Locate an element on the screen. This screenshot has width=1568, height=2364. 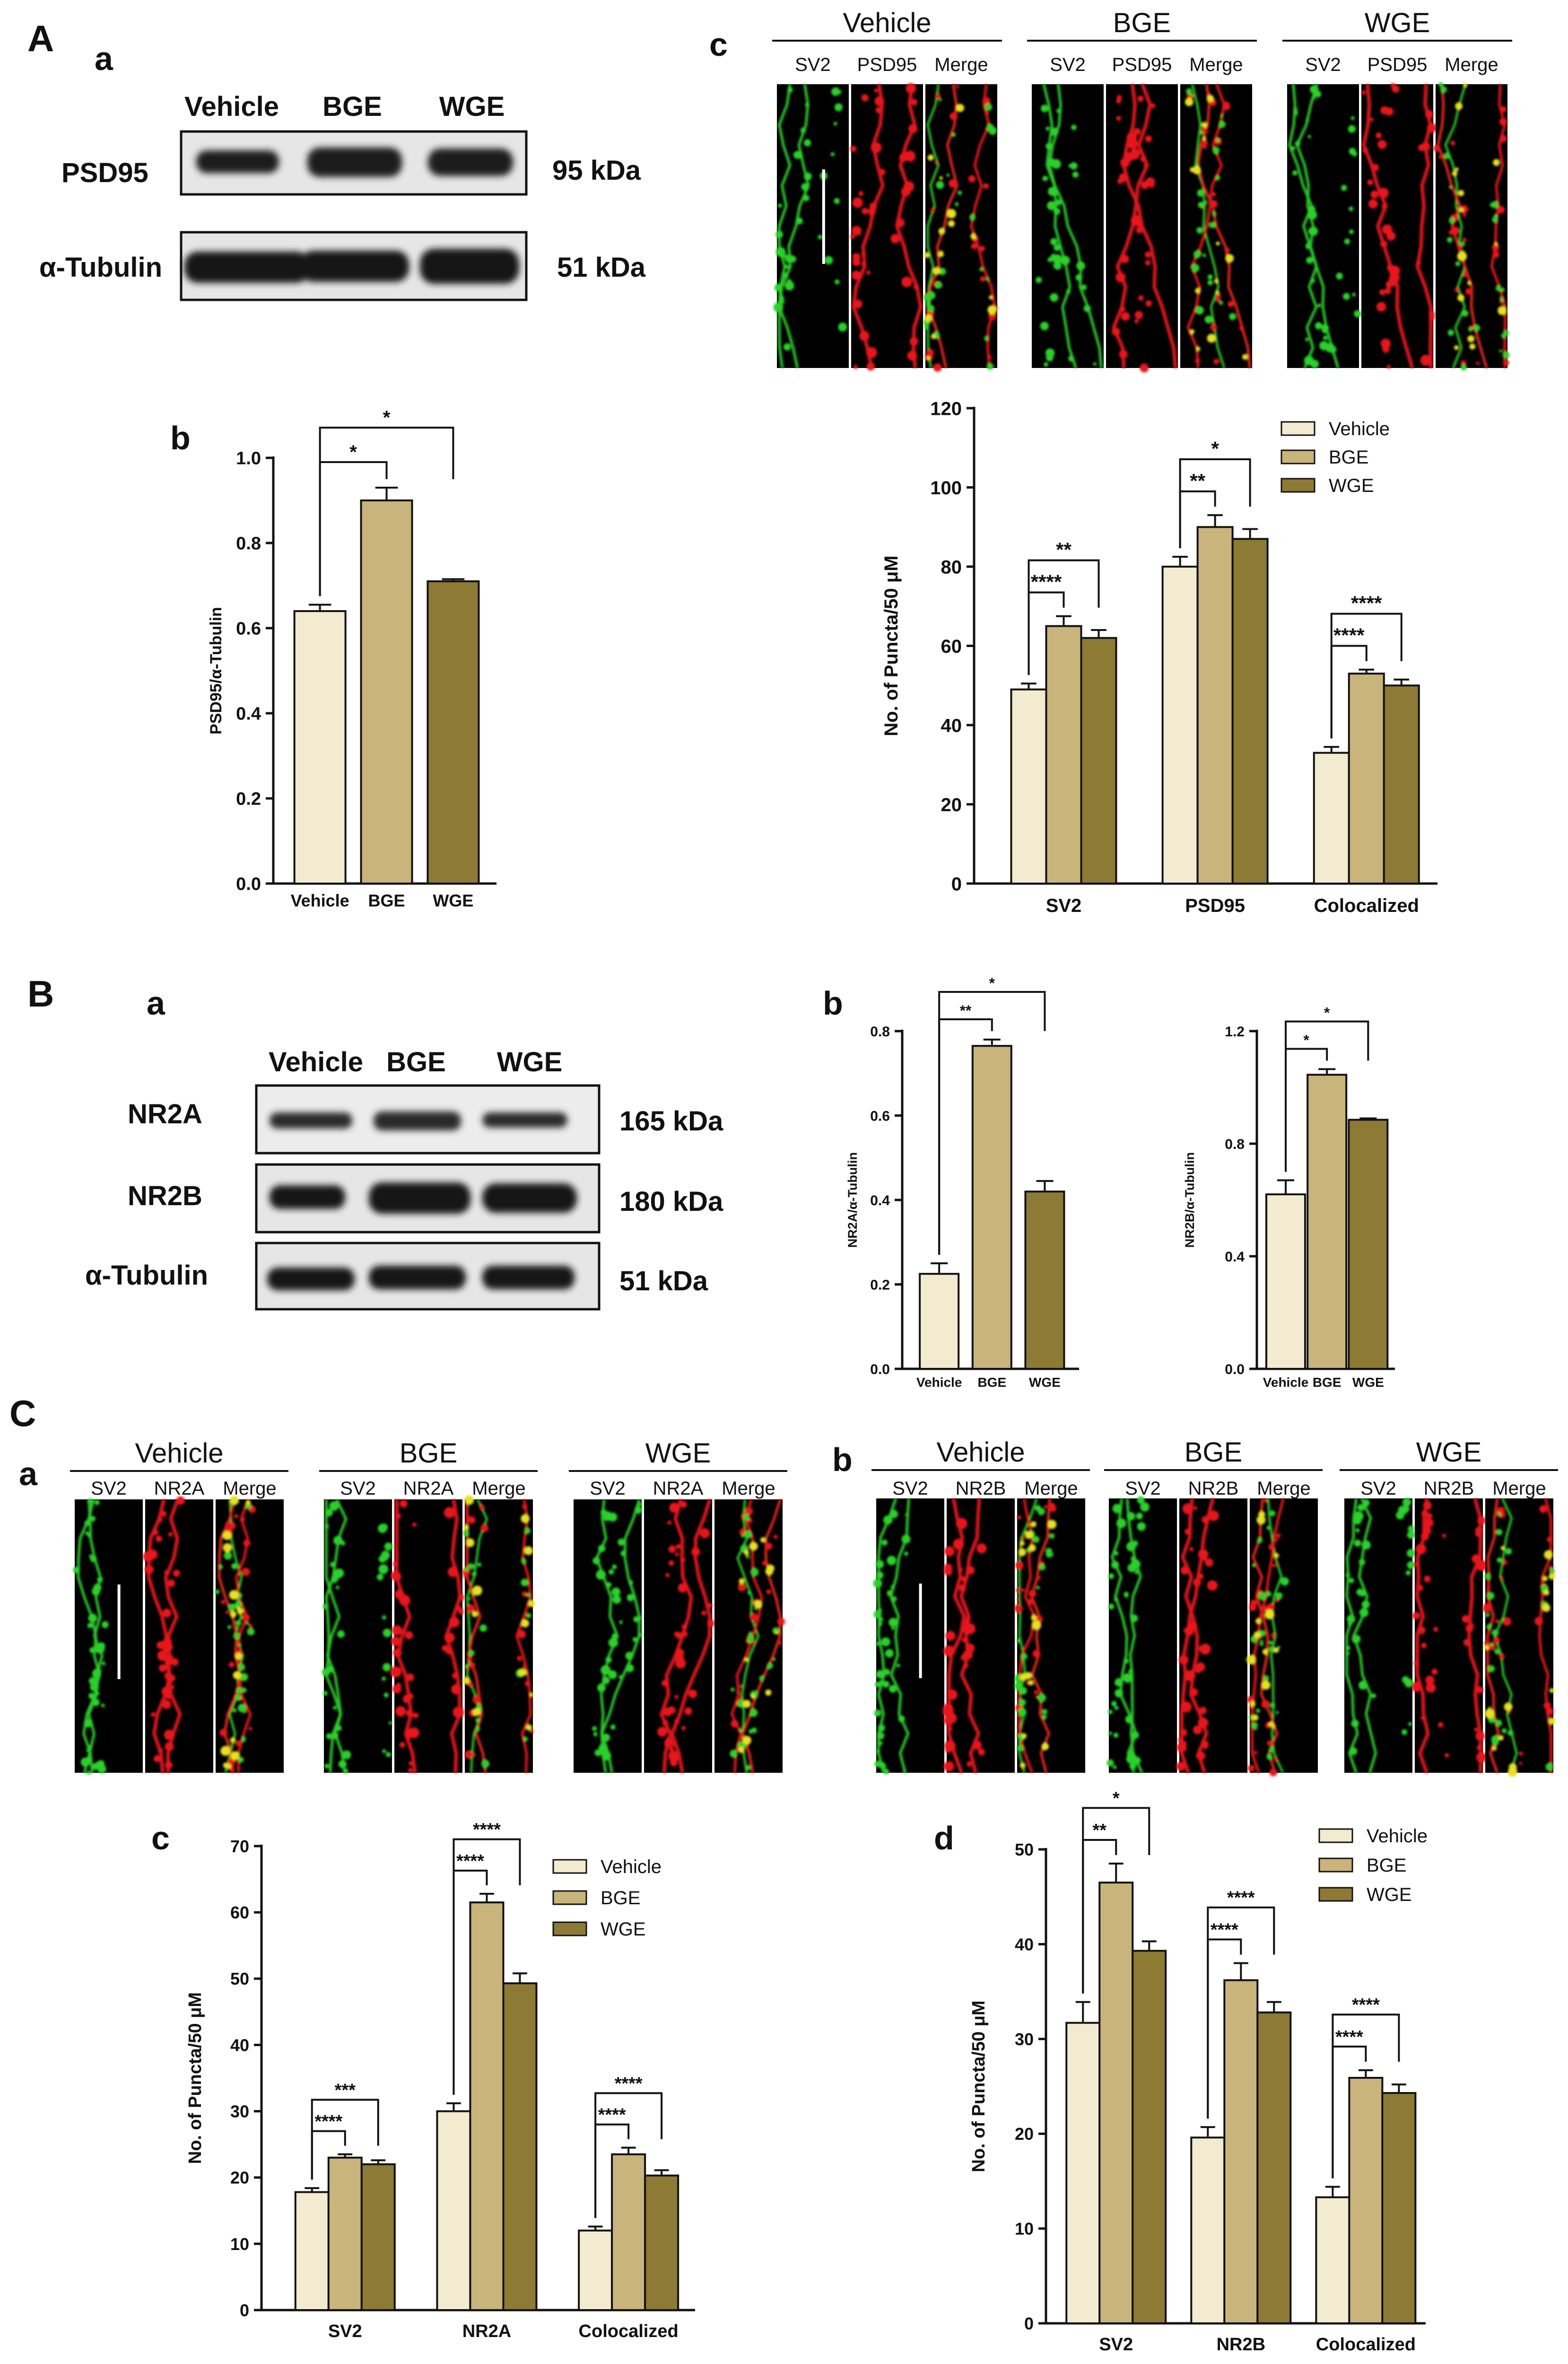
micrograph-channel-label: NR2A is located at coordinates (428, 1488).